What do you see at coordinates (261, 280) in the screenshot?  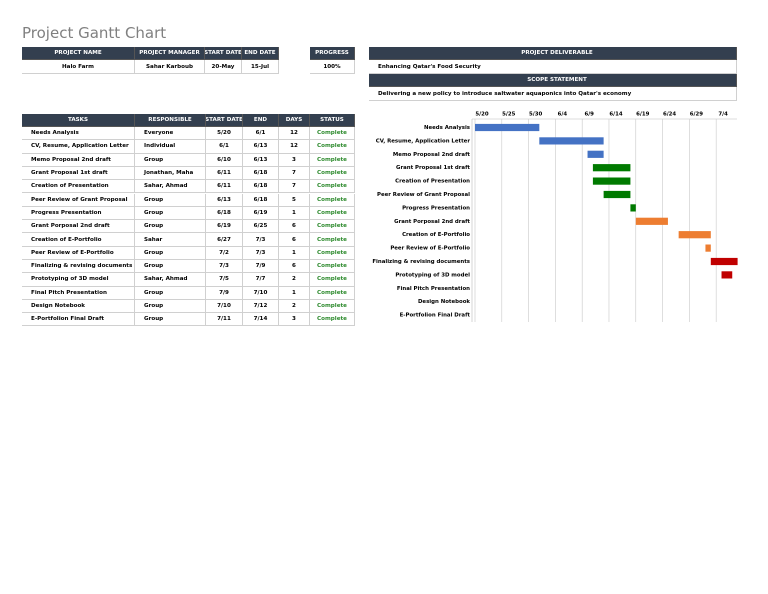 I see `task-cell: 7/7` at bounding box center [261, 280].